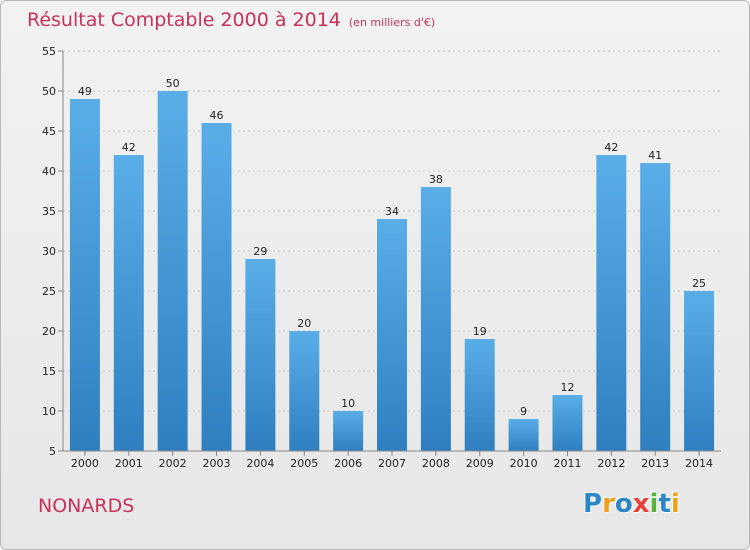  What do you see at coordinates (699, 463) in the screenshot?
I see `x-tick-label: 2014` at bounding box center [699, 463].